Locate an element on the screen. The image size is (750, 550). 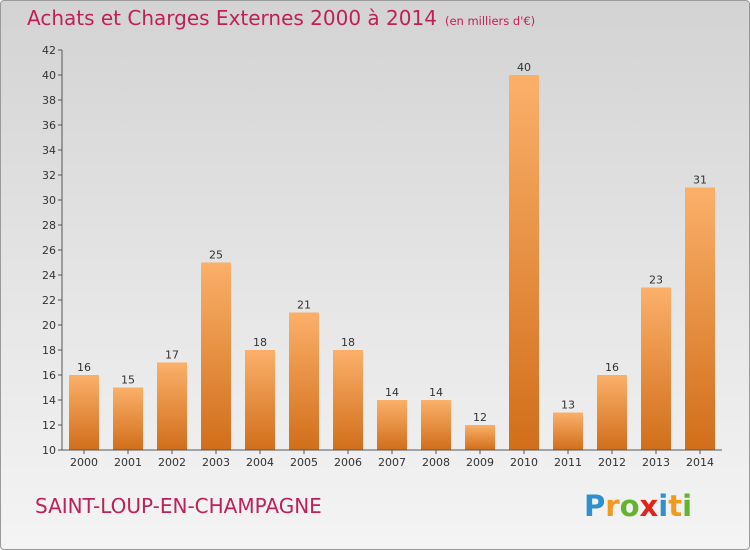
data-label-2007: 14 is located at coordinates (392, 392).